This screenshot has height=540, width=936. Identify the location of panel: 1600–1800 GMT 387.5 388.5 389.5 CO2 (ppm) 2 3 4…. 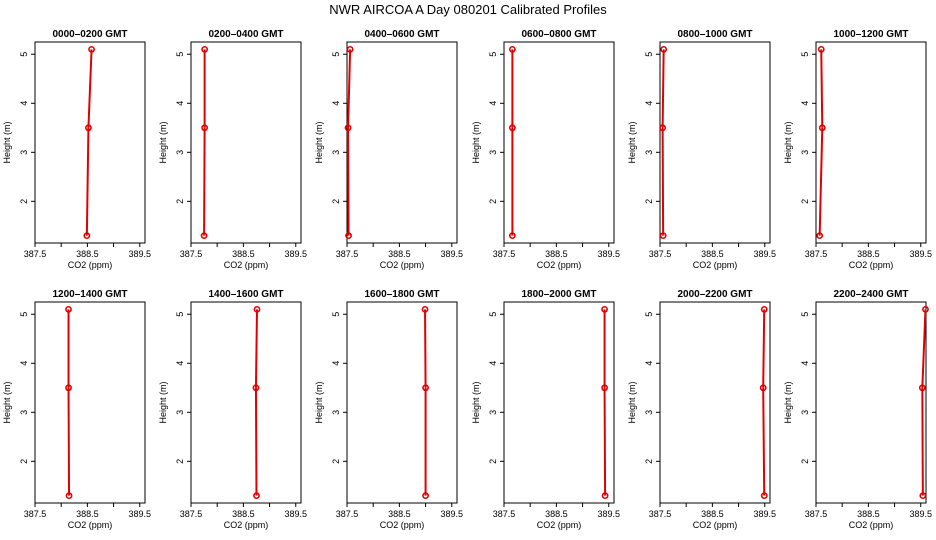
(388, 409).